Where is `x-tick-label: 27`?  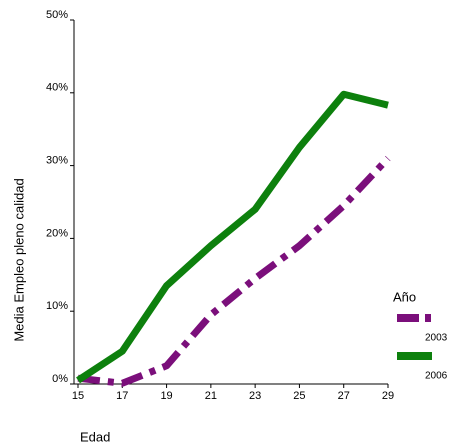 x-tick-label: 27 is located at coordinates (344, 396).